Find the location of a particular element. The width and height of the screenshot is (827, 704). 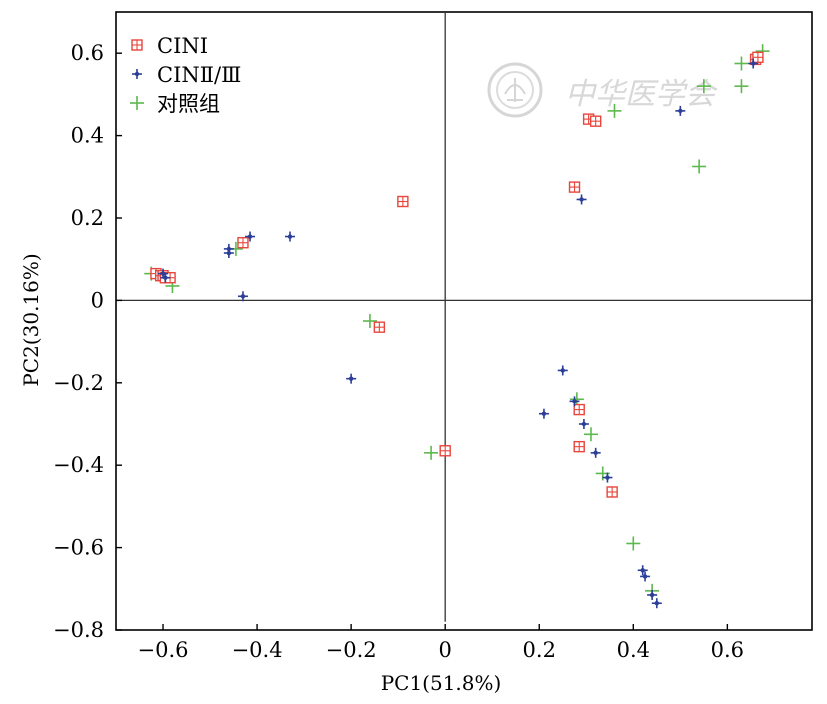

y-axis-label: PC2(30.16%) is located at coordinates (31, 319).